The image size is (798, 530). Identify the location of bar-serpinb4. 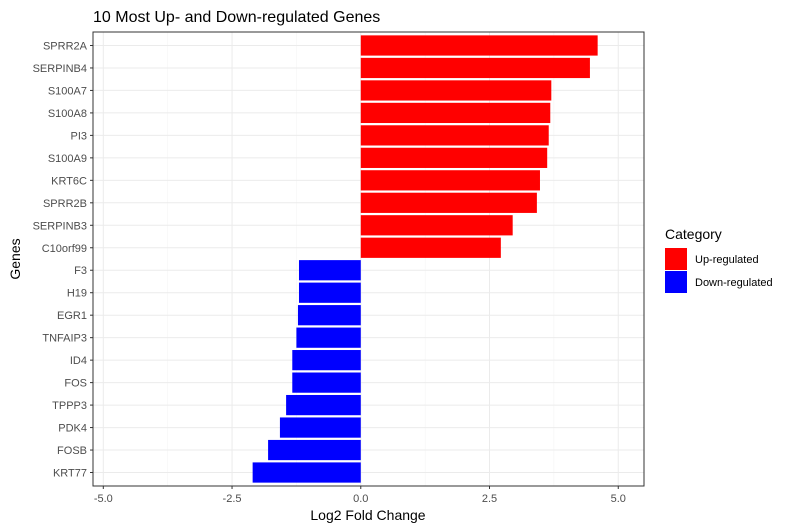
(475, 68).